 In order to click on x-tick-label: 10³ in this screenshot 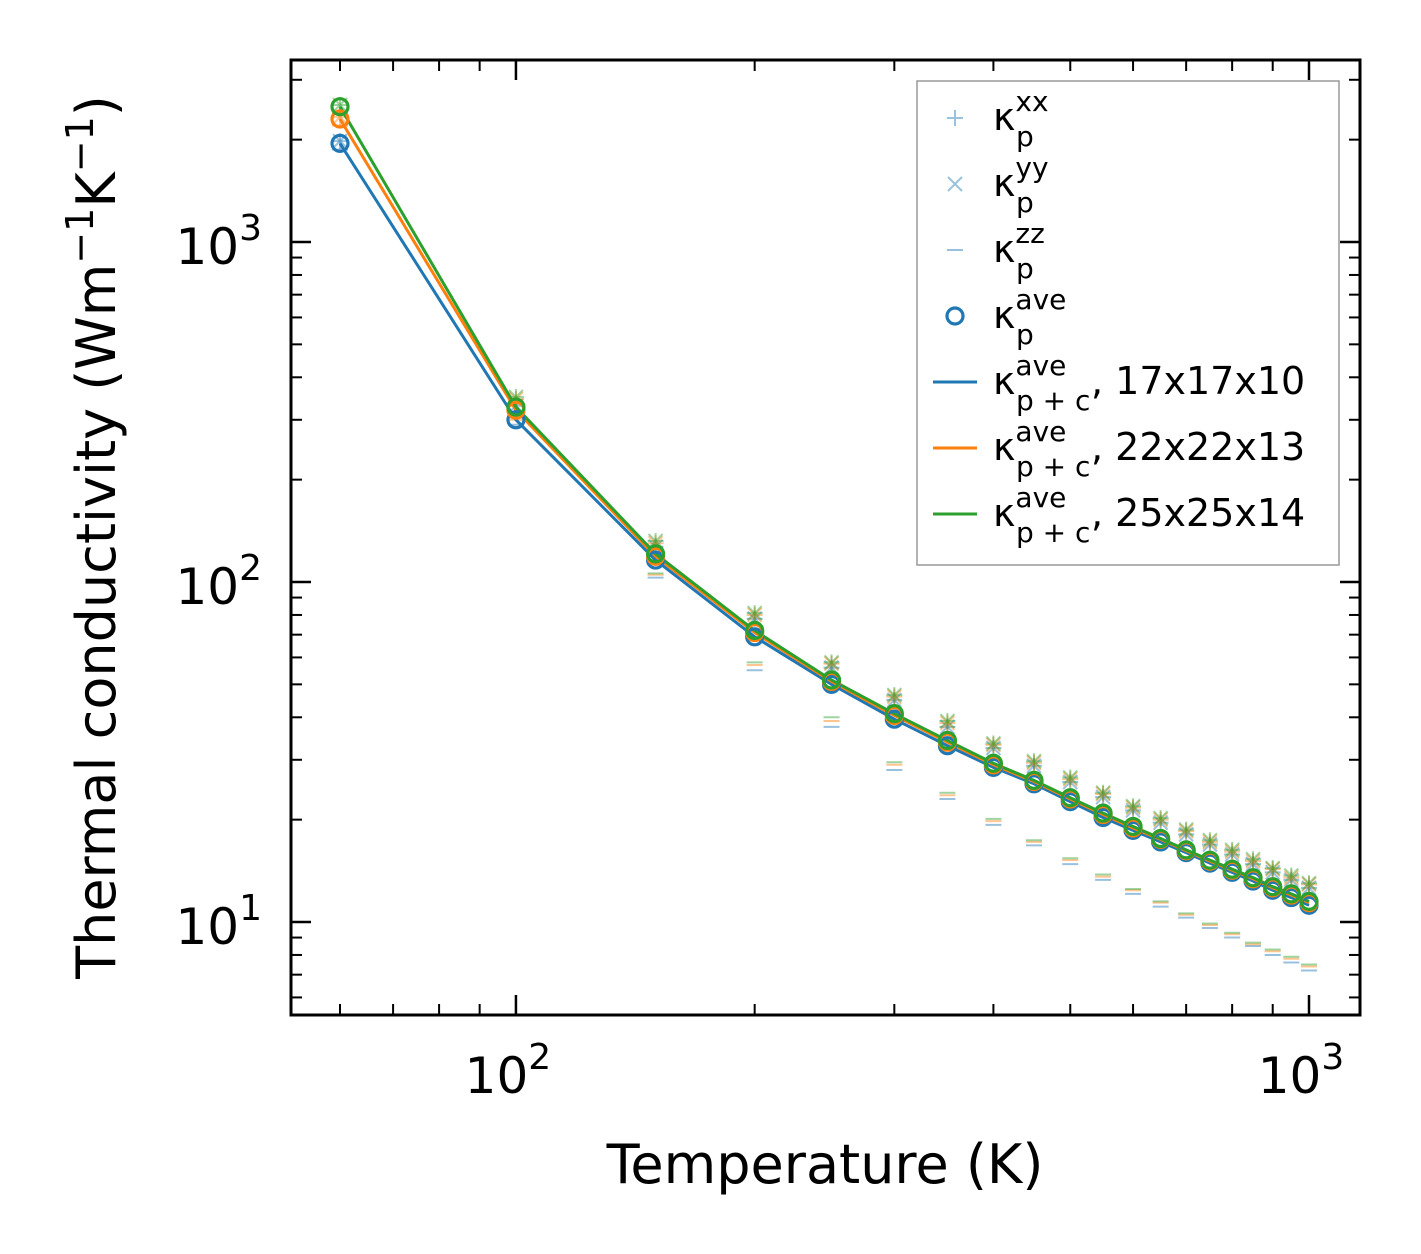, I will do `click(1301, 1071)`.